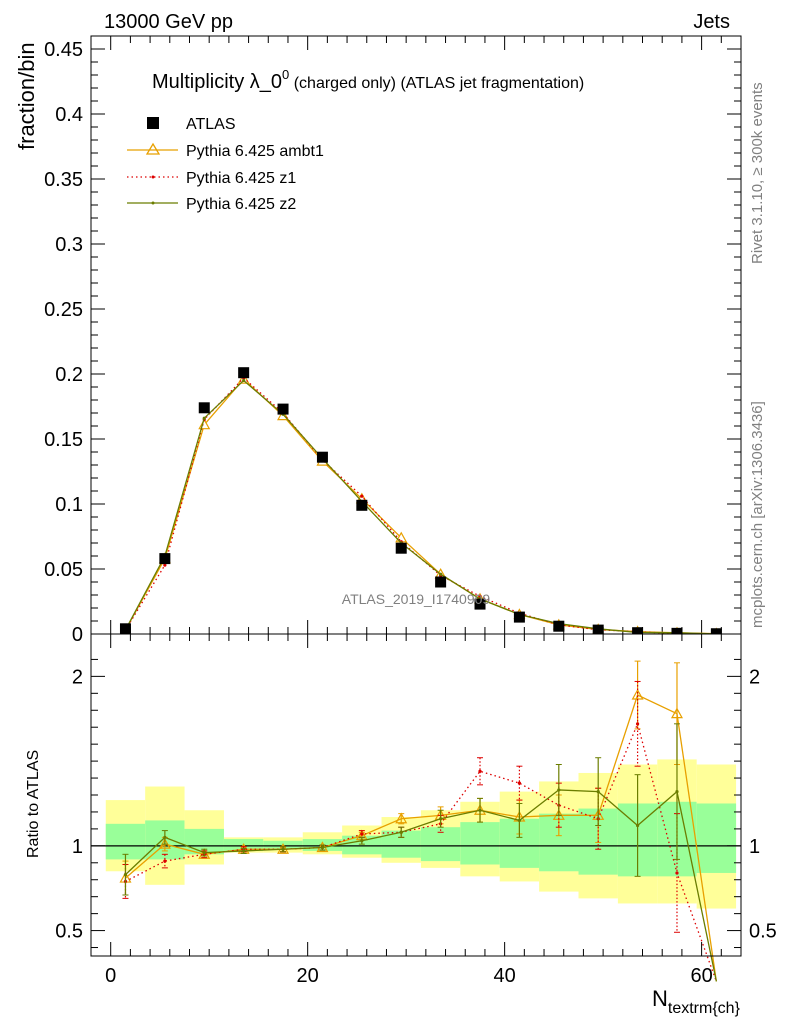  What do you see at coordinates (69, 505) in the screenshot?
I see `main-y-tick-label: 0.1` at bounding box center [69, 505].